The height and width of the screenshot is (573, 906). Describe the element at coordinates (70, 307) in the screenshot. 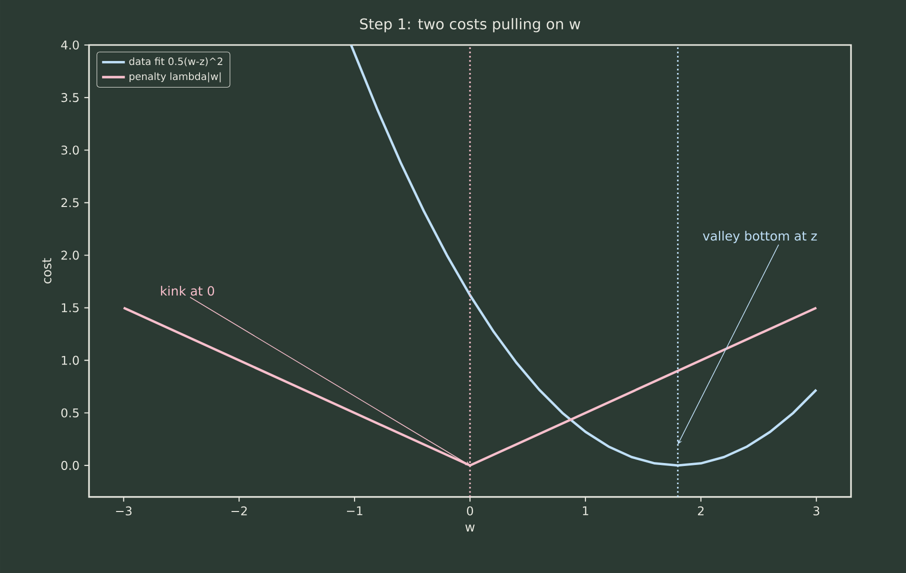

I see `y-tick-label: 1.5` at that location.